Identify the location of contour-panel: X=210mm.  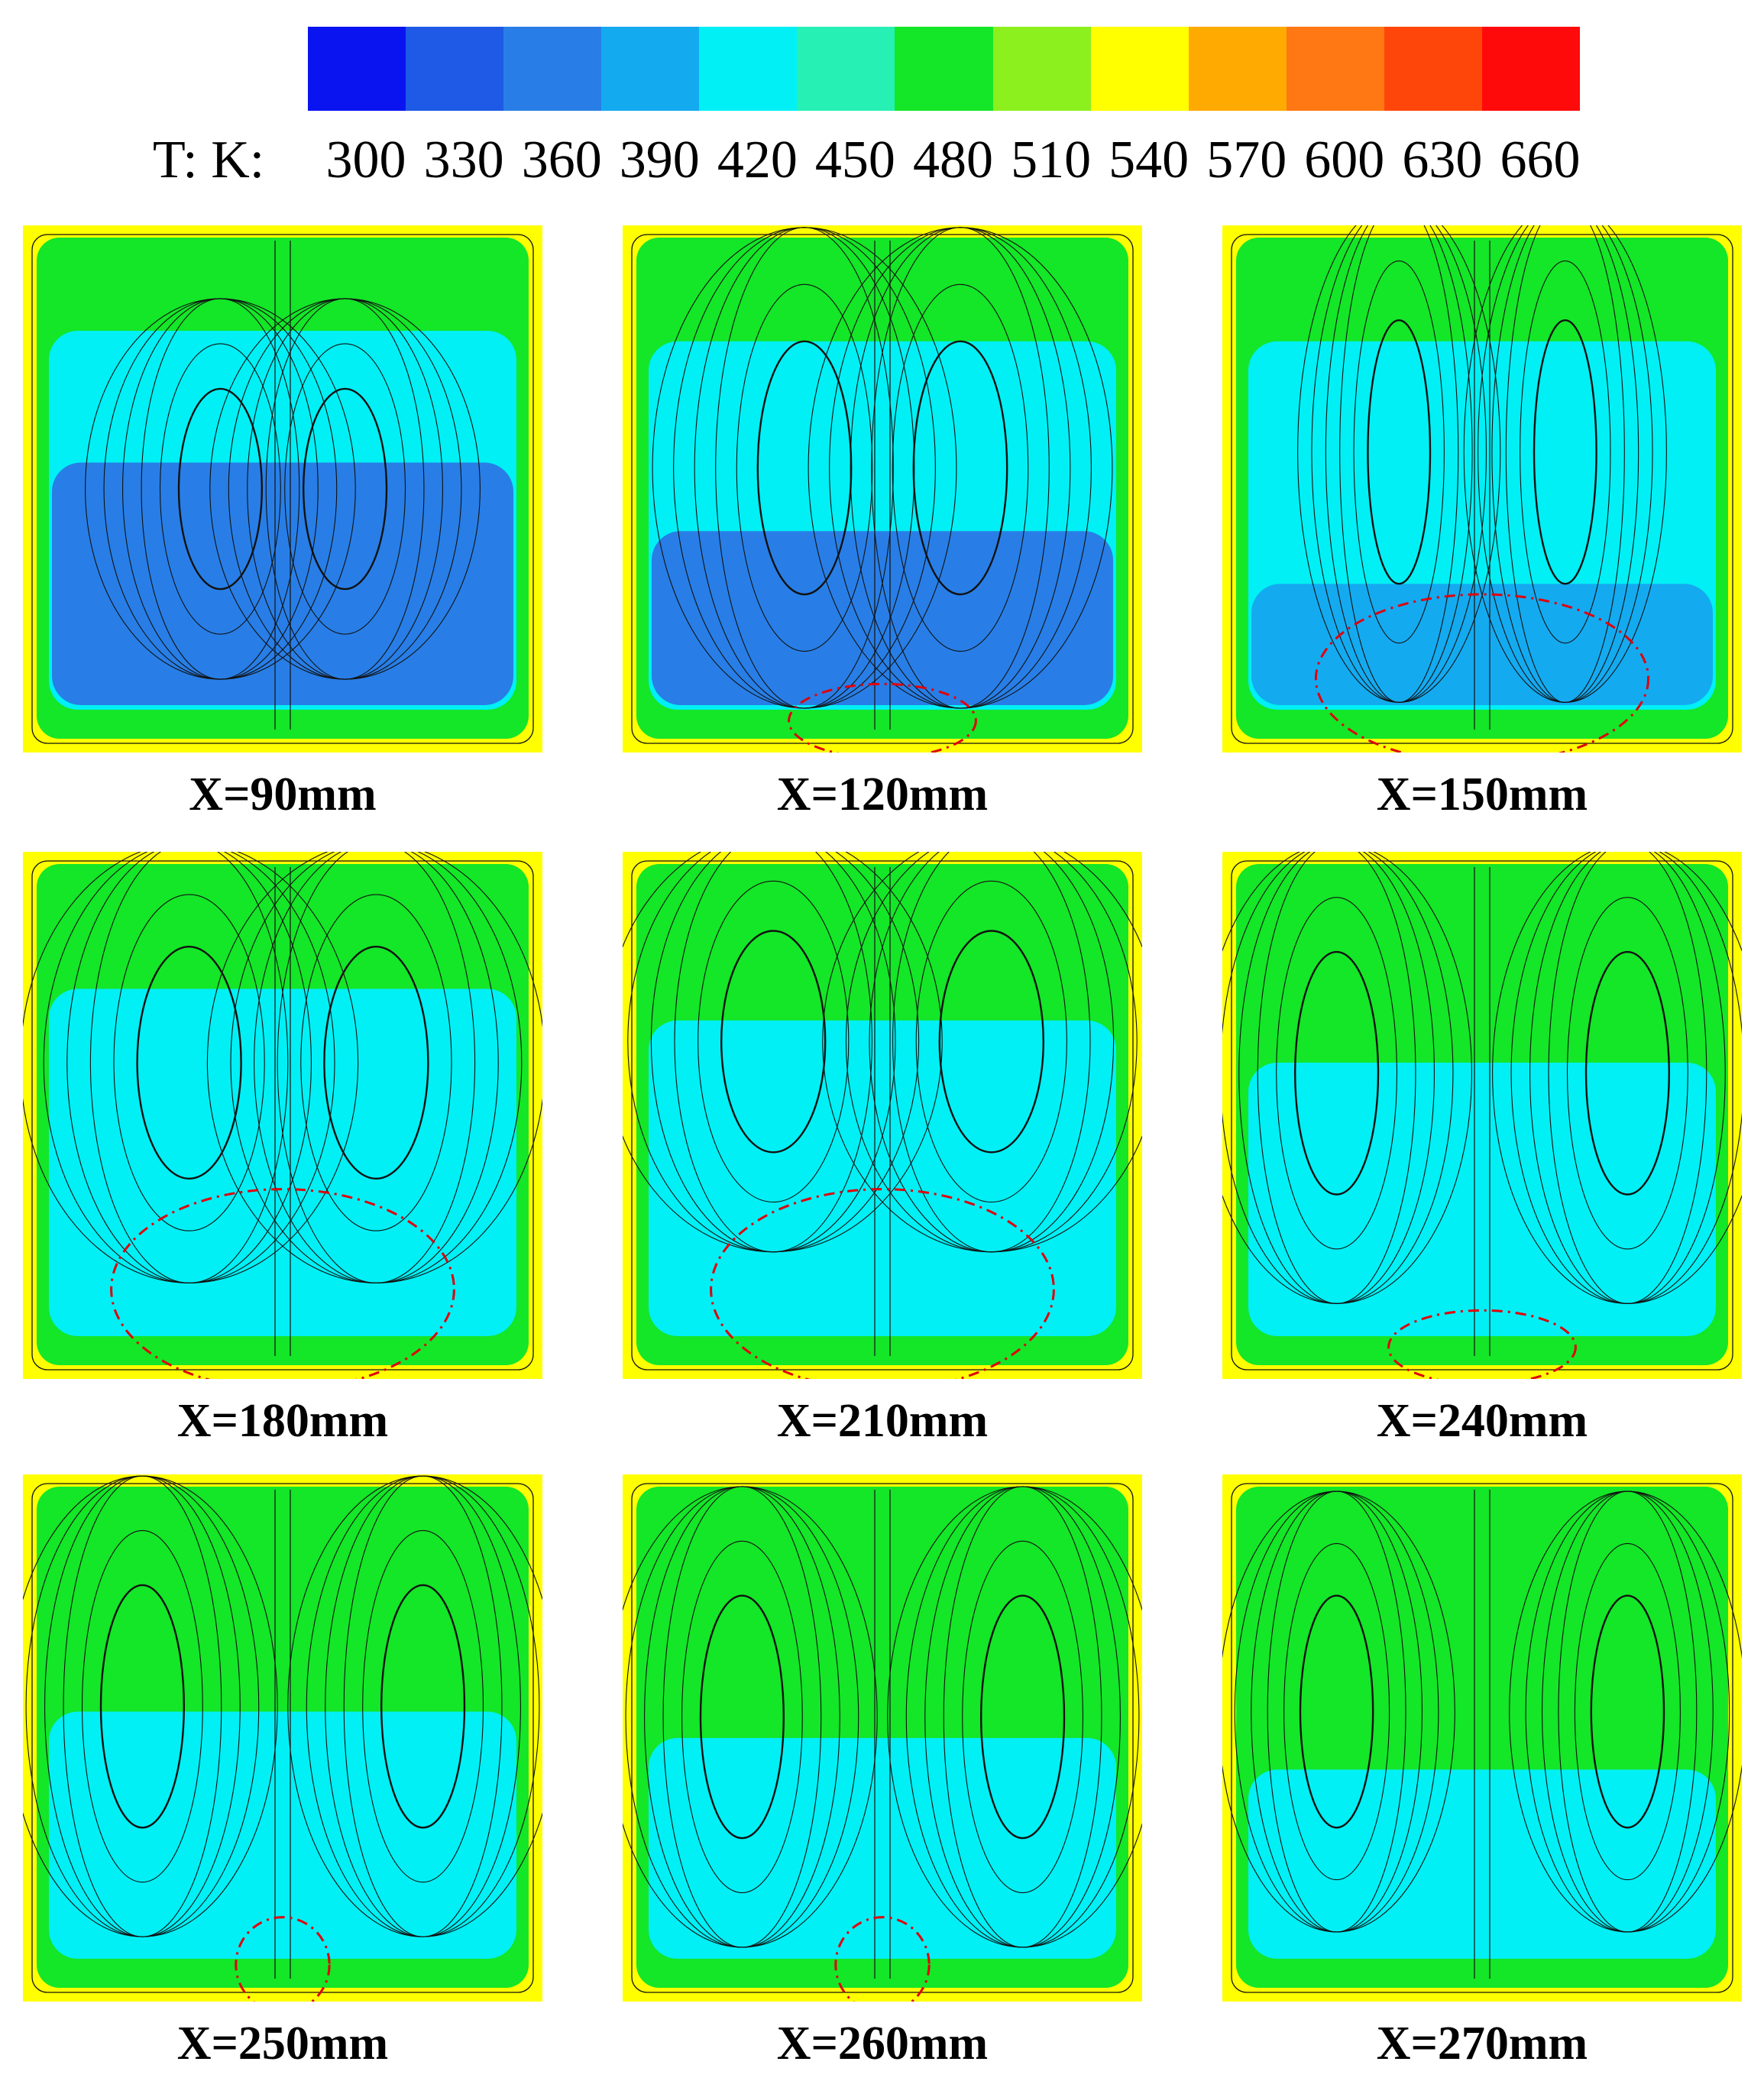
(882, 1149).